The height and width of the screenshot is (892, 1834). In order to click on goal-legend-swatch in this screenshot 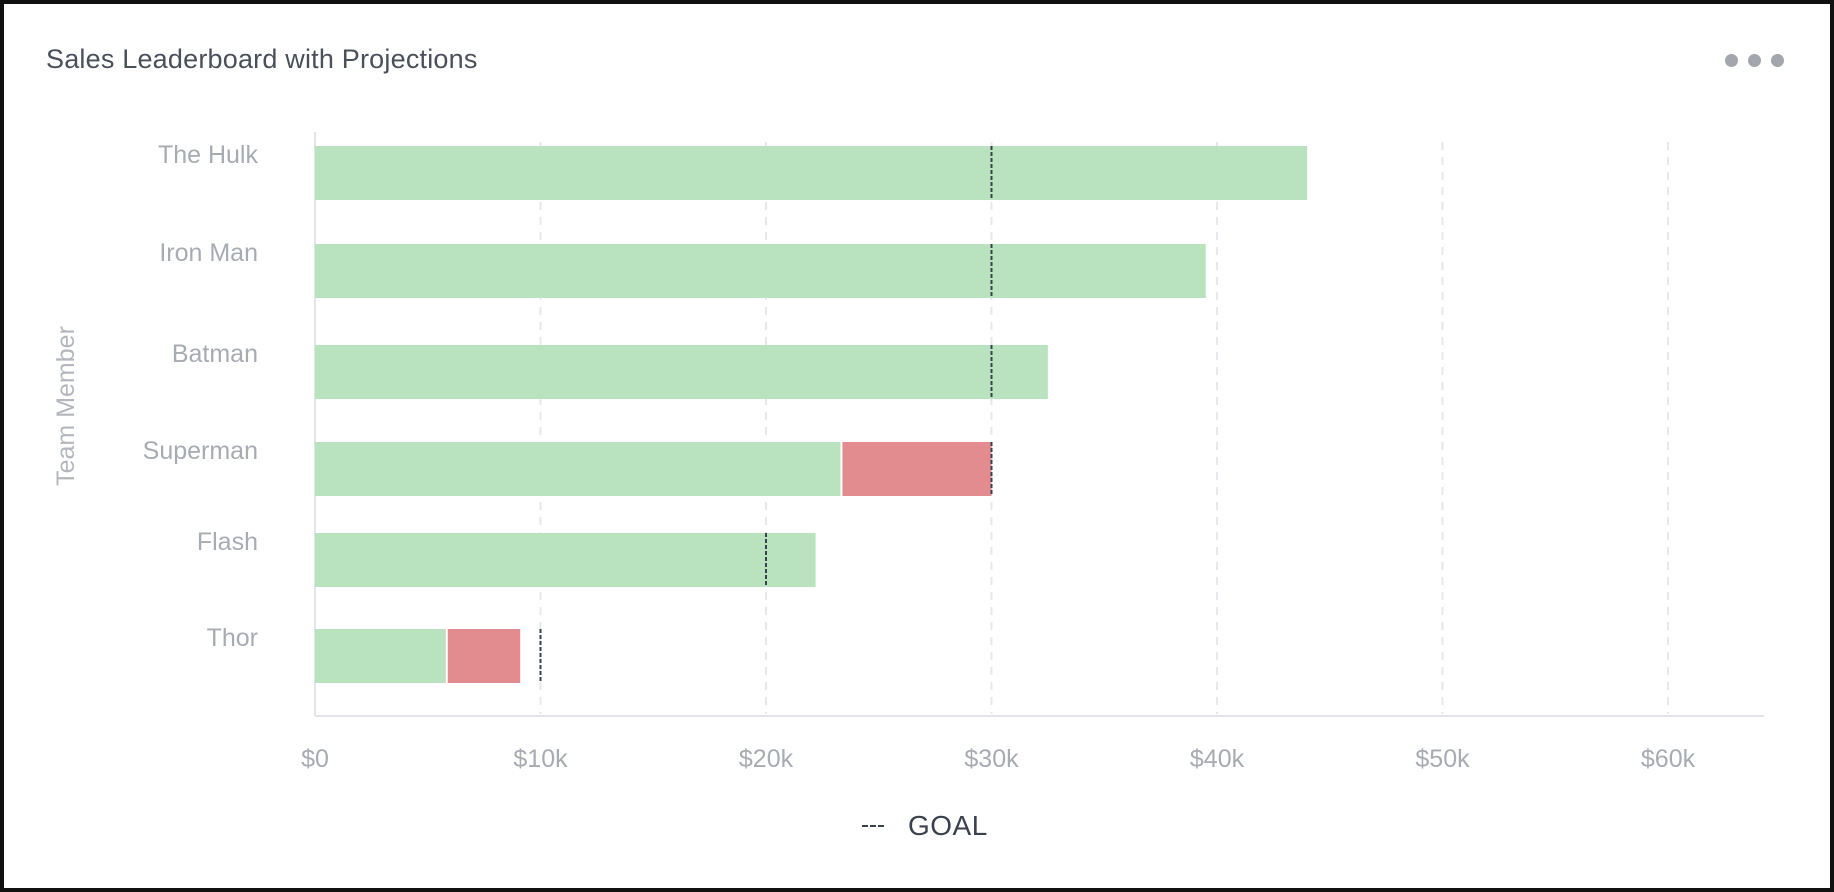, I will do `click(873, 826)`.